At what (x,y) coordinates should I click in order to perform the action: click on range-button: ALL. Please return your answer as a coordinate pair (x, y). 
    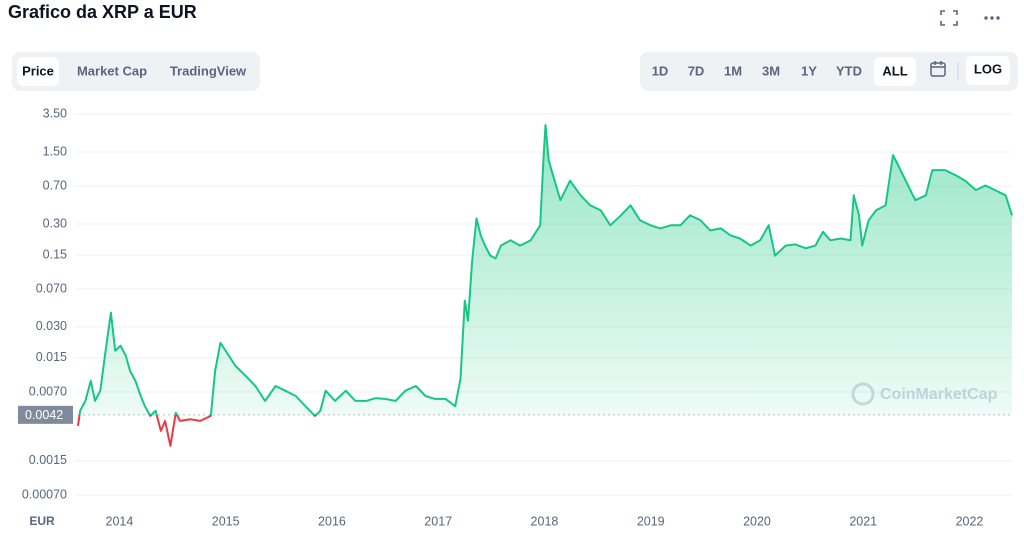
    Looking at the image, I should click on (894, 70).